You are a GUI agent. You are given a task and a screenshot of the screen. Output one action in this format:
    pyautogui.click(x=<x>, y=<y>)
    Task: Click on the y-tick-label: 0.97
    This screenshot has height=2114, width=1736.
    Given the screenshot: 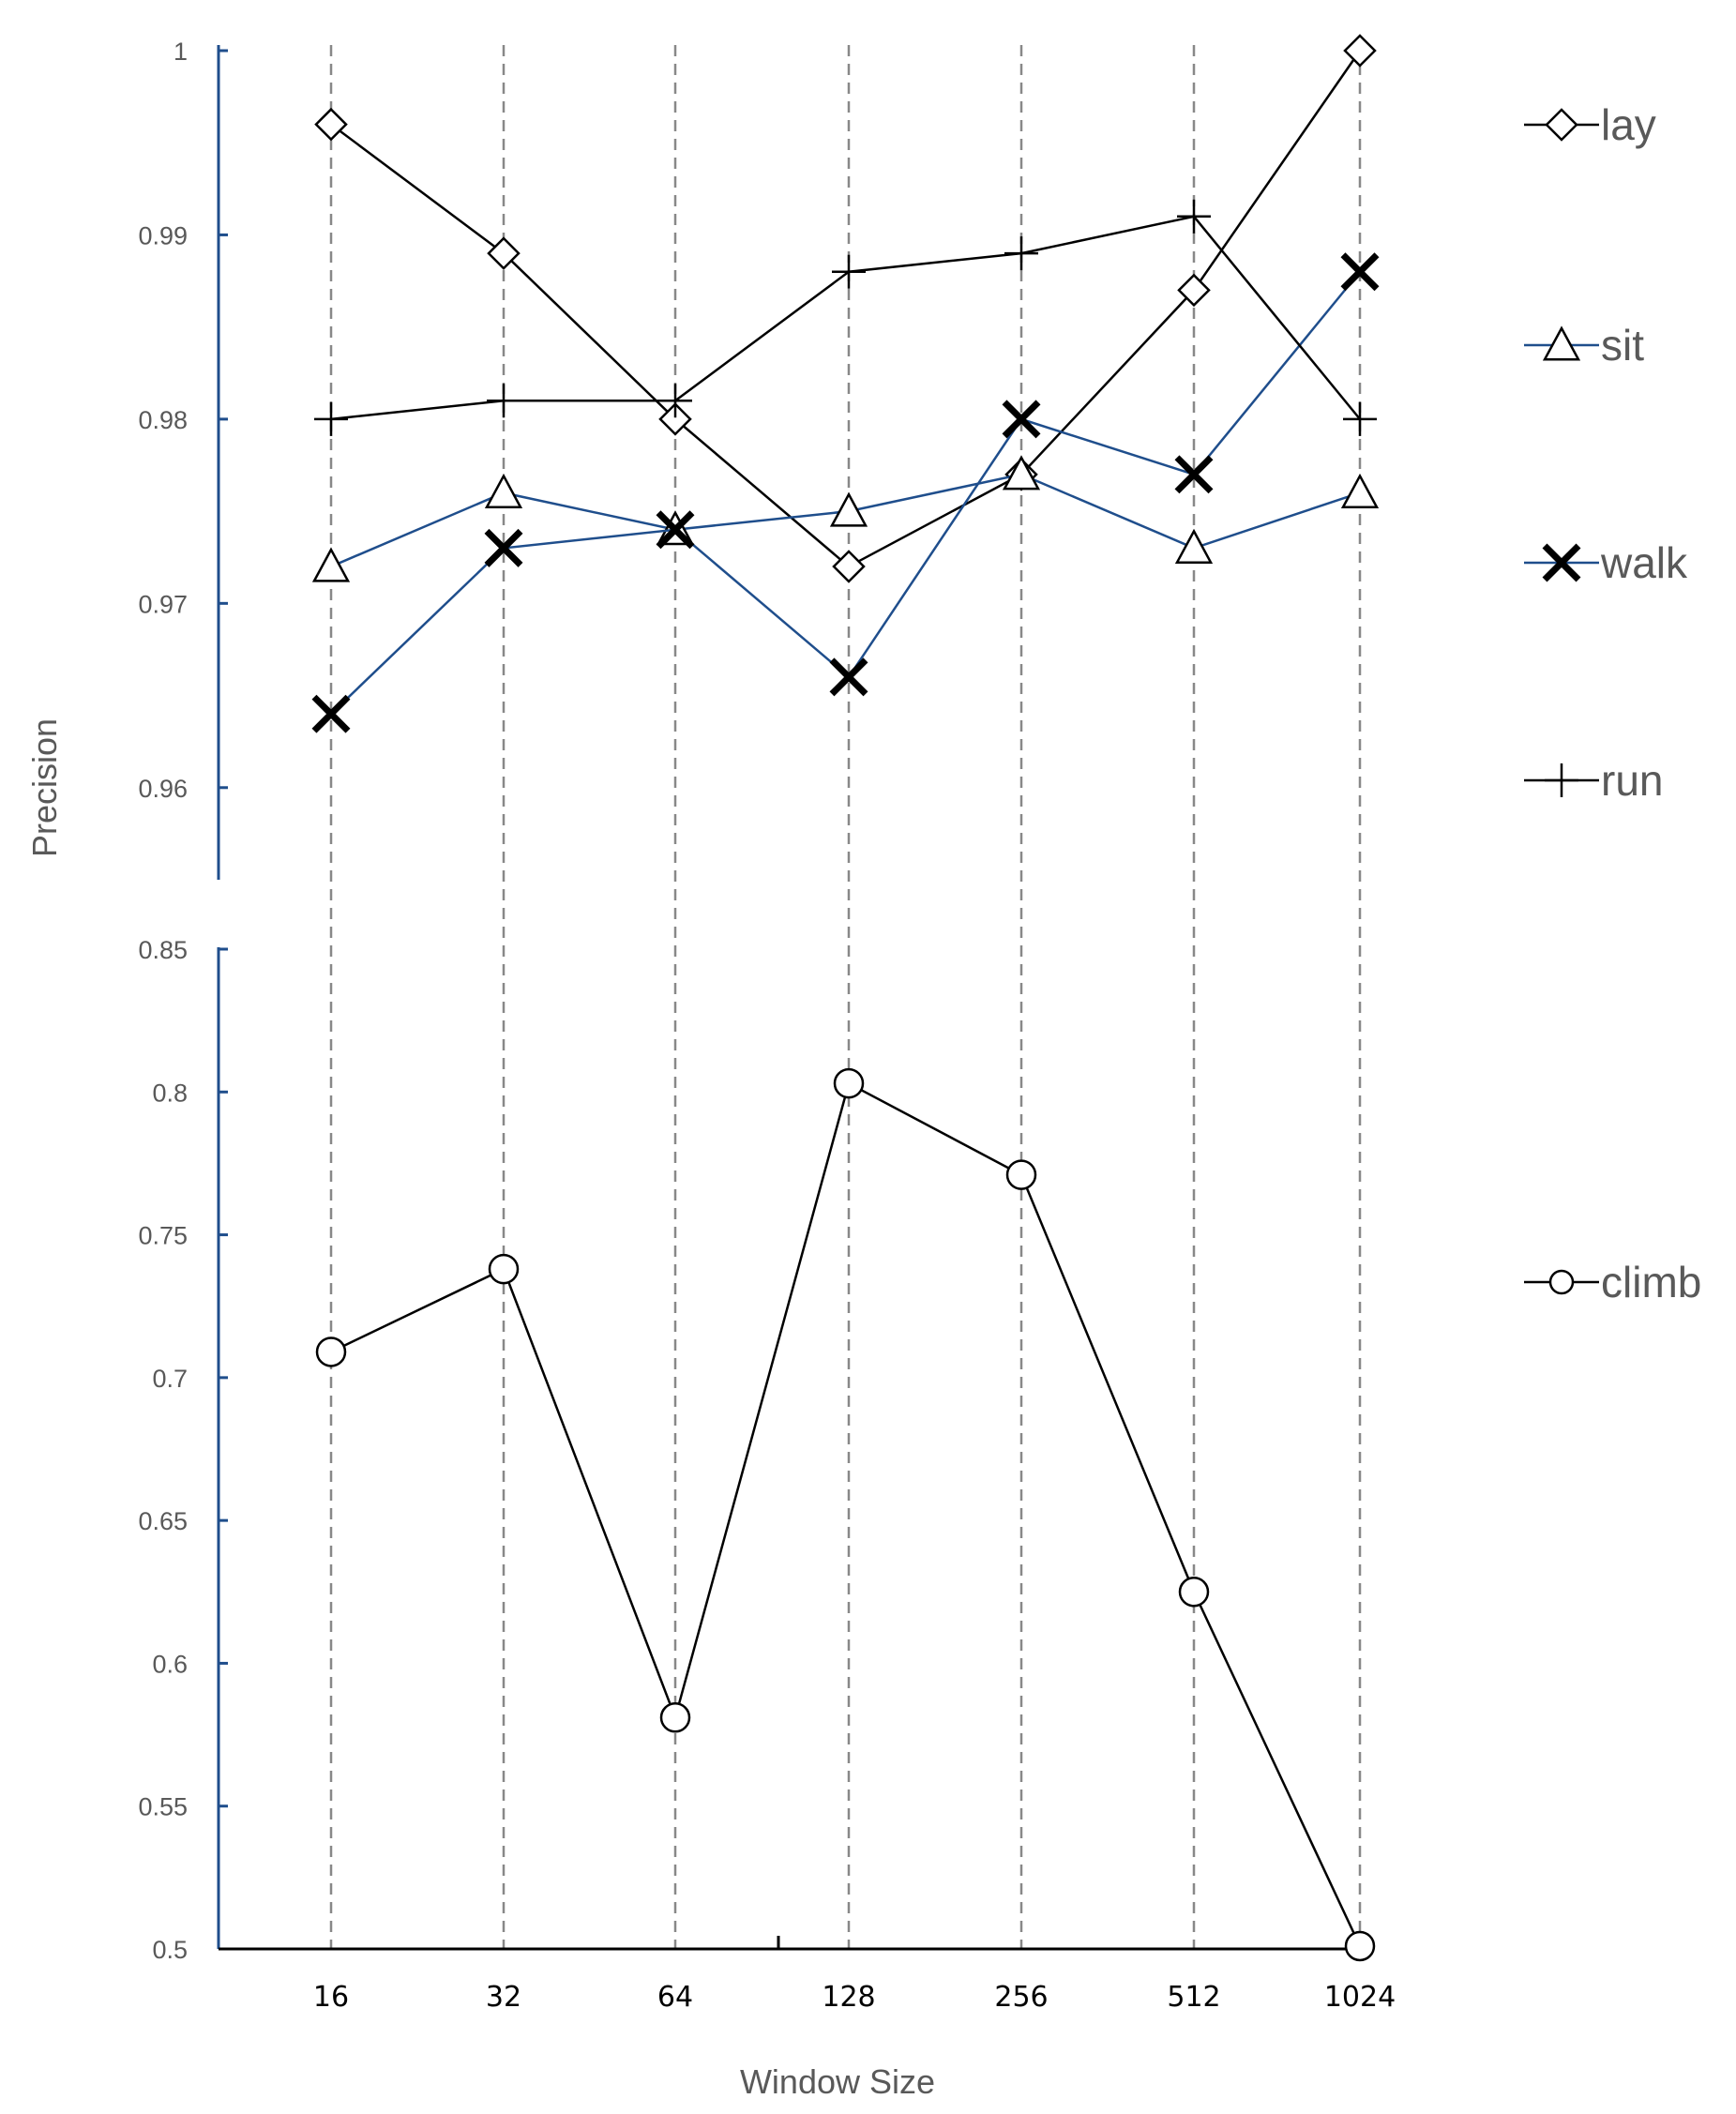 What is the action you would take?
    pyautogui.click(x=163, y=604)
    